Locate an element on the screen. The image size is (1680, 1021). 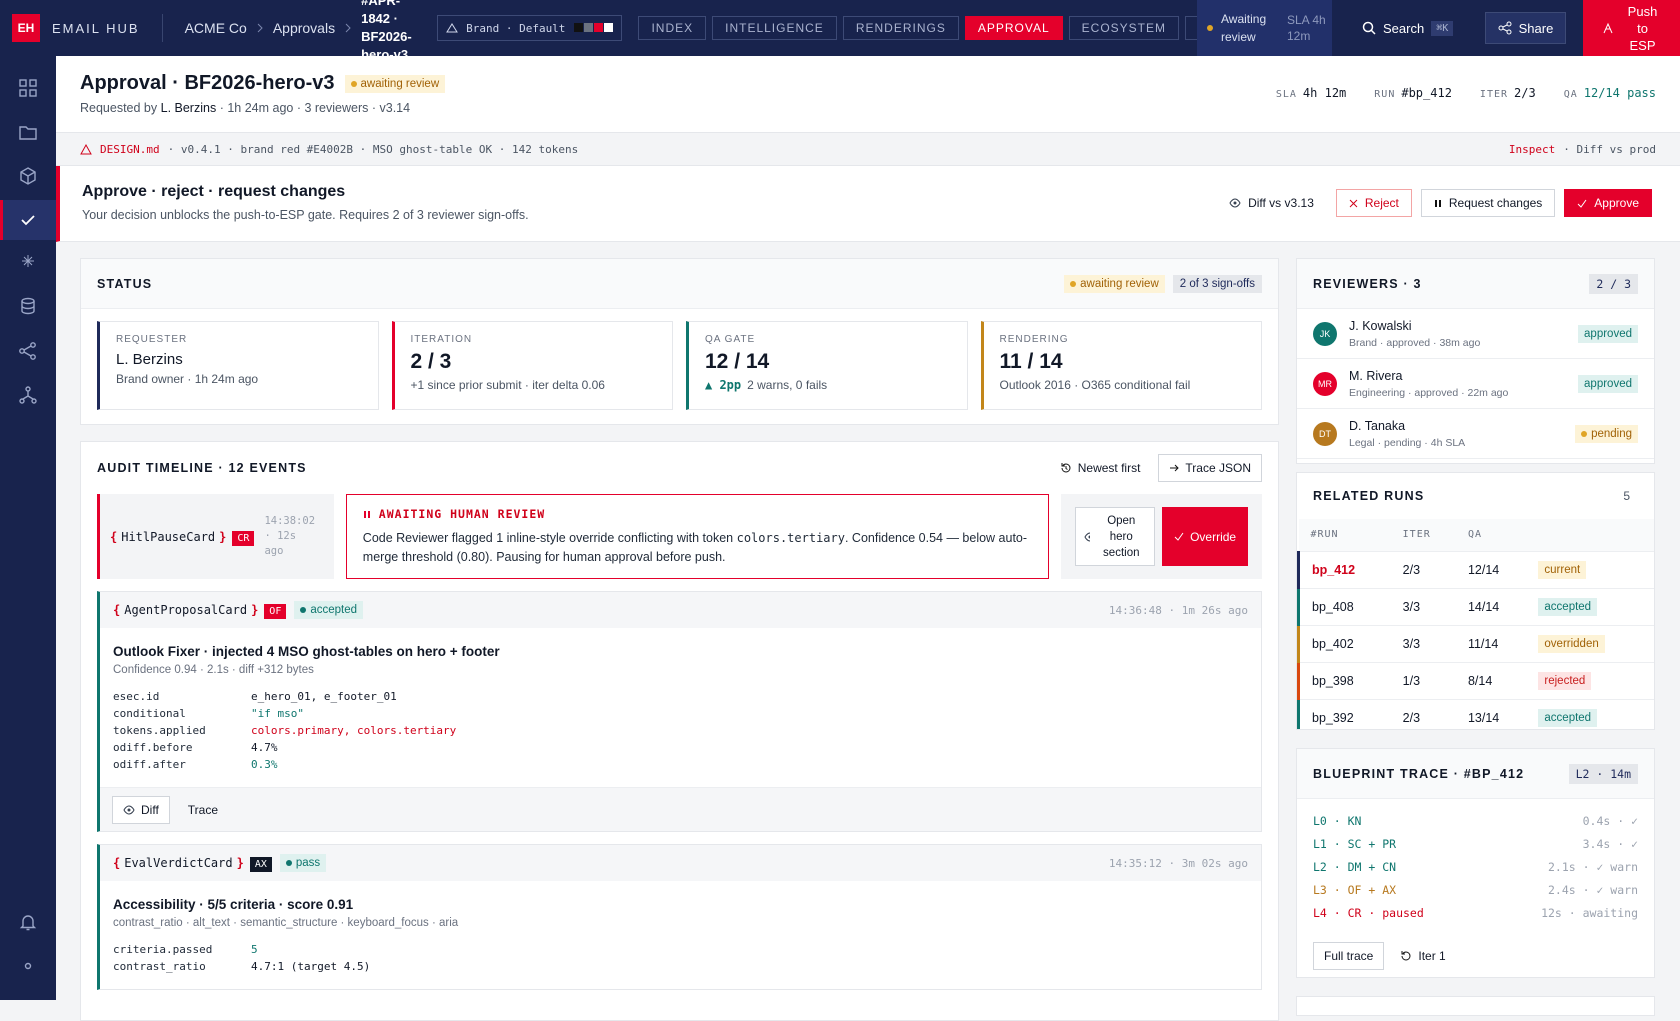
code: colors.tertiary is located at coordinates (790, 538).